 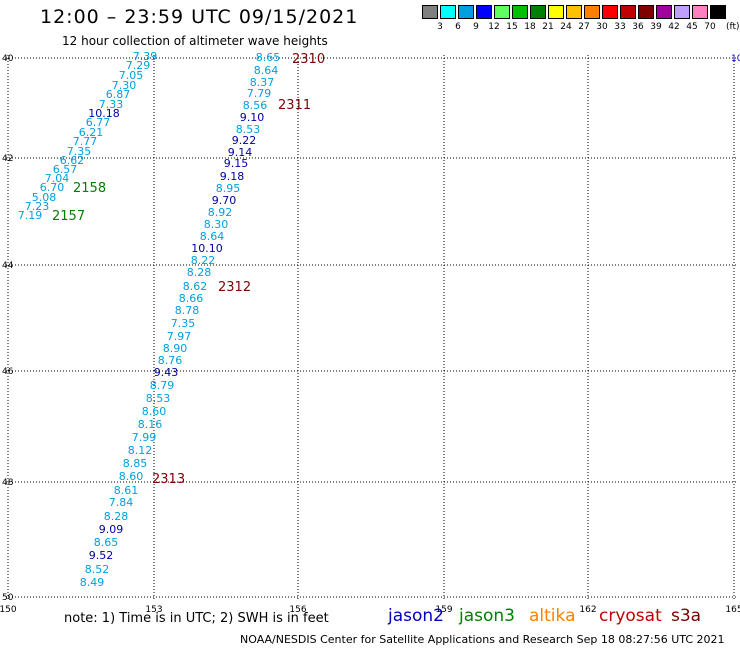 What do you see at coordinates (162, 385) in the screenshot?
I see `wave-height-value: 8.79` at bounding box center [162, 385].